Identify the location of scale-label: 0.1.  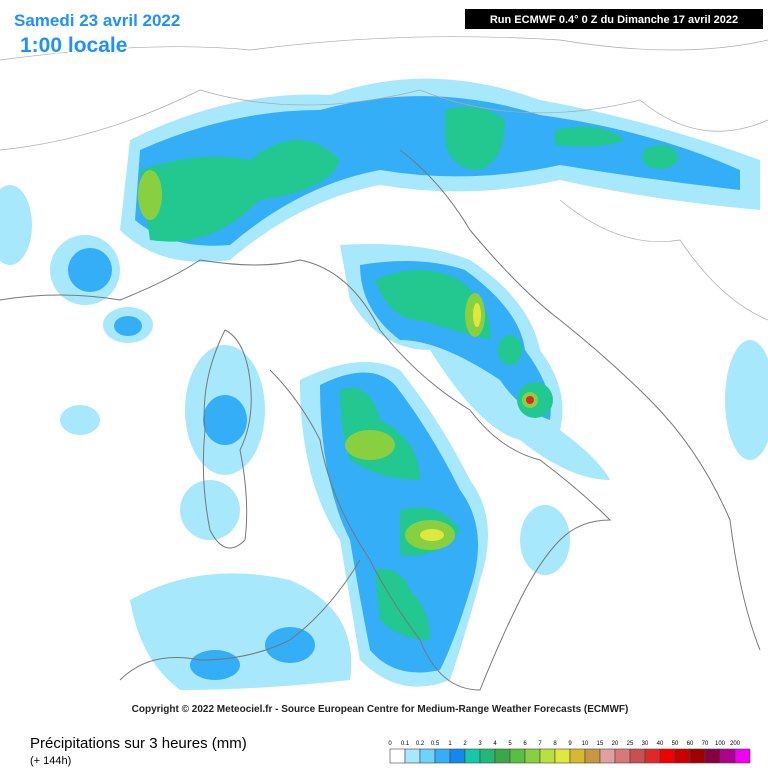
(405, 744).